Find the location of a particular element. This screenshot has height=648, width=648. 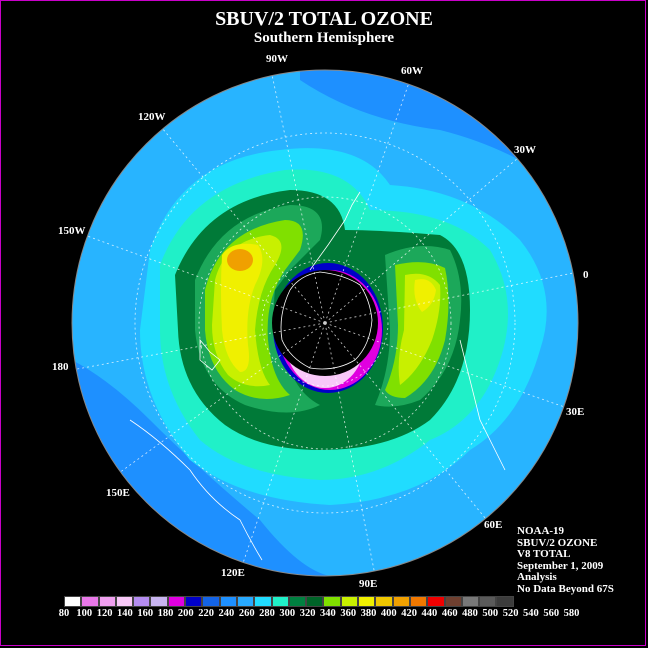

legend-tick-label: 300 is located at coordinates (287, 613).